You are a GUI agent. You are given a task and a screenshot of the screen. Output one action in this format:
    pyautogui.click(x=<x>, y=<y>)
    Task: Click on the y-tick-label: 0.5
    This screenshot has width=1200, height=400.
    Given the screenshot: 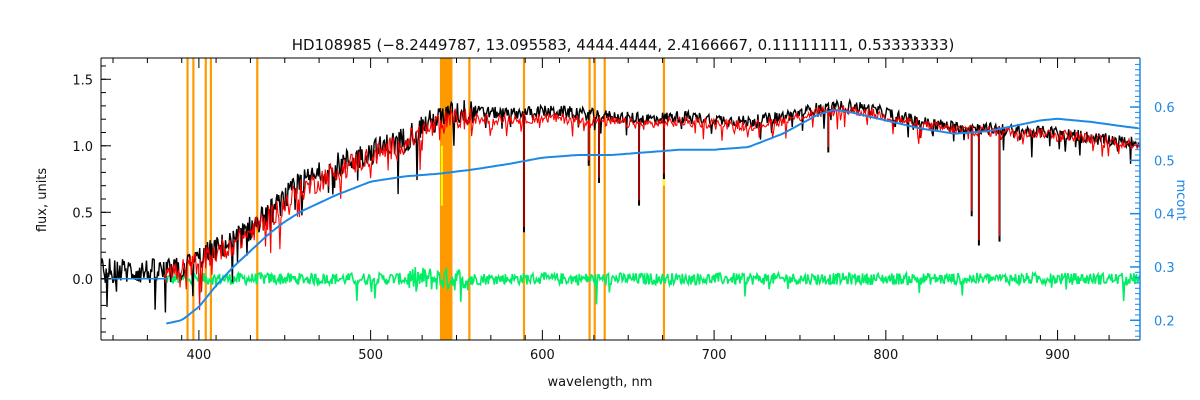 What is the action you would take?
    pyautogui.click(x=82, y=213)
    